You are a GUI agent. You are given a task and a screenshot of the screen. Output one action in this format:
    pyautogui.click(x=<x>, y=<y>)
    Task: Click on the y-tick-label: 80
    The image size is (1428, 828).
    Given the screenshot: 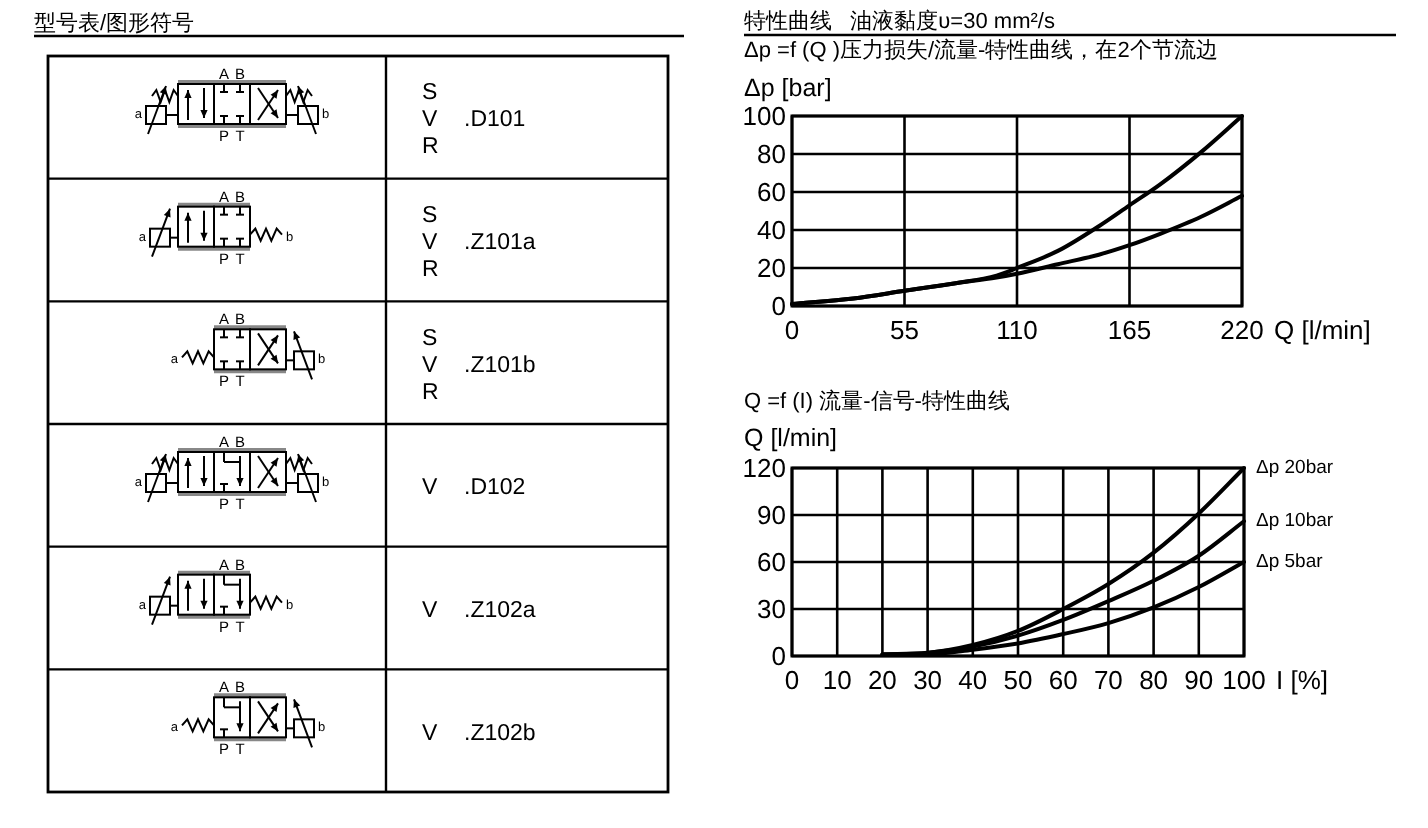 What is the action you would take?
    pyautogui.click(x=771, y=154)
    